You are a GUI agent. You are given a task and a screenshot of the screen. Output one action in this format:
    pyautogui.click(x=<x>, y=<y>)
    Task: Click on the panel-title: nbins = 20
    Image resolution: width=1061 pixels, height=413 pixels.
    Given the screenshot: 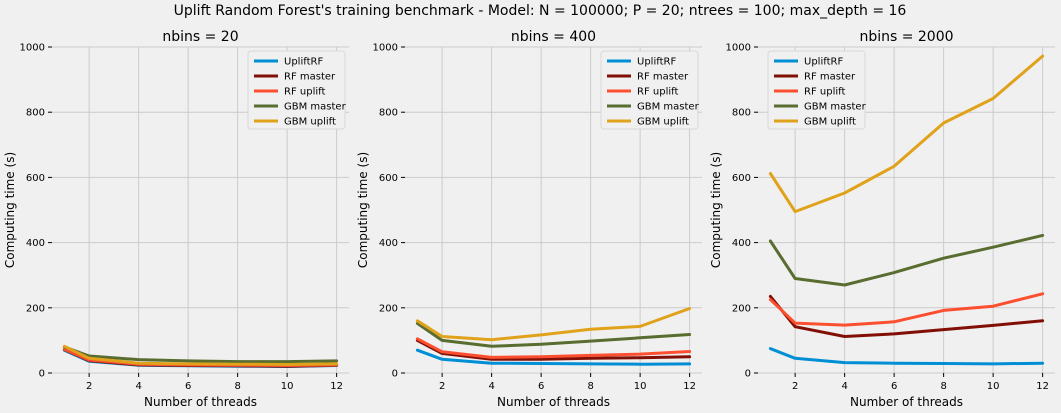 What is the action you would take?
    pyautogui.click(x=200, y=37)
    